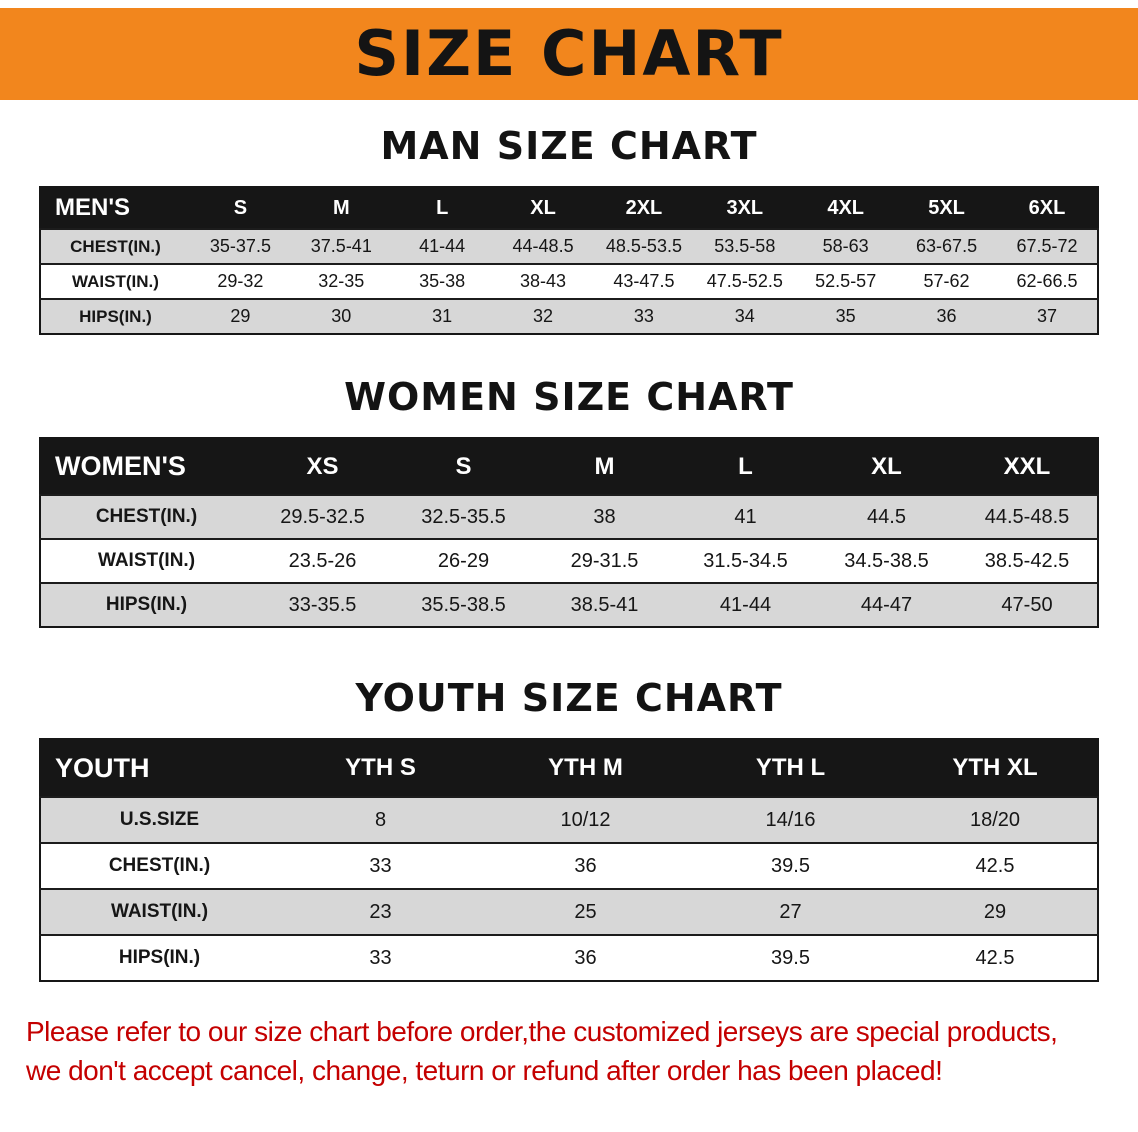 The image size is (1138, 1132). I want to click on size-value-cell: 31.5-34.5, so click(745, 560).